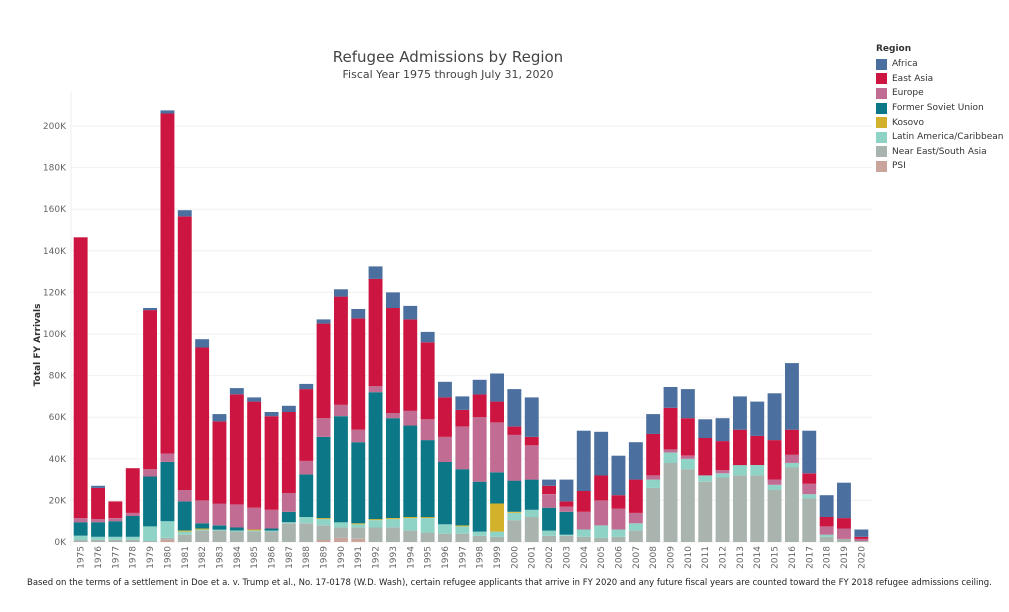 The height and width of the screenshot is (612, 1009). Describe the element at coordinates (939, 93) in the screenshot. I see `legend-item-europe: Europe` at that location.